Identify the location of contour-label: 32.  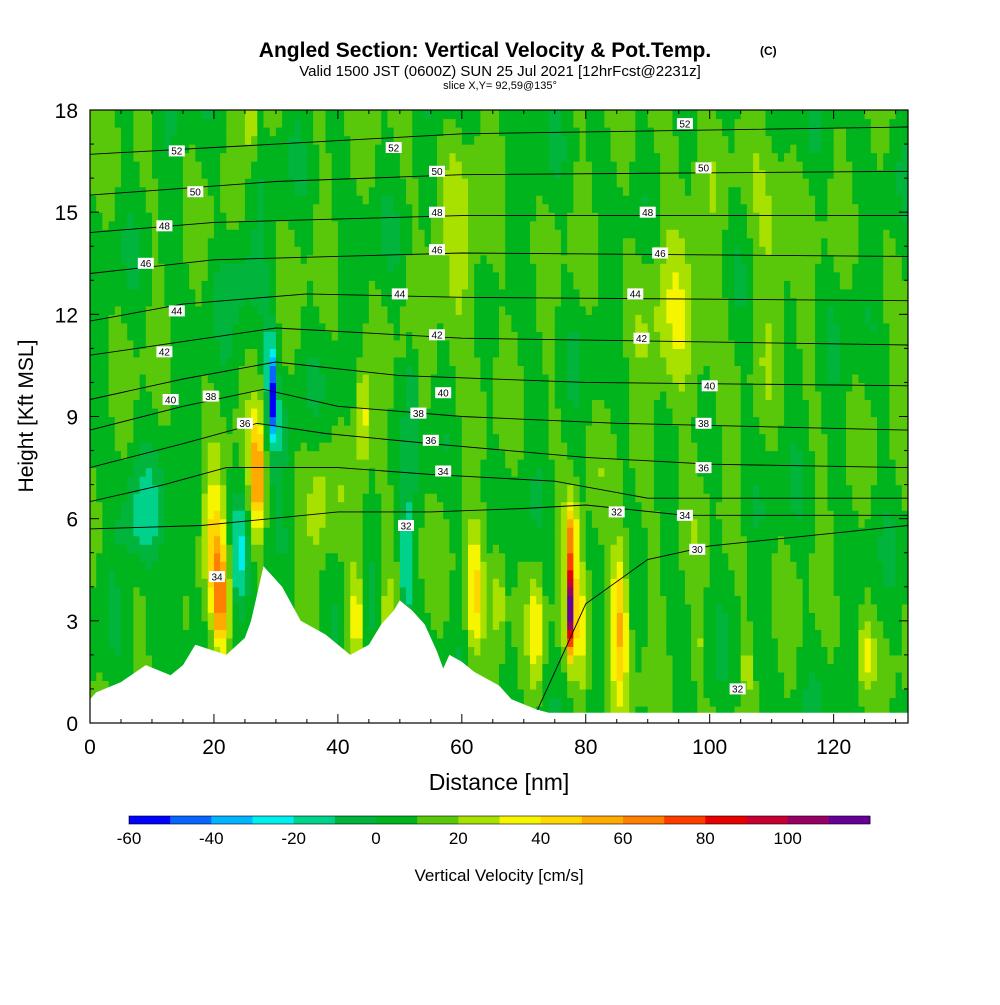
(406, 526).